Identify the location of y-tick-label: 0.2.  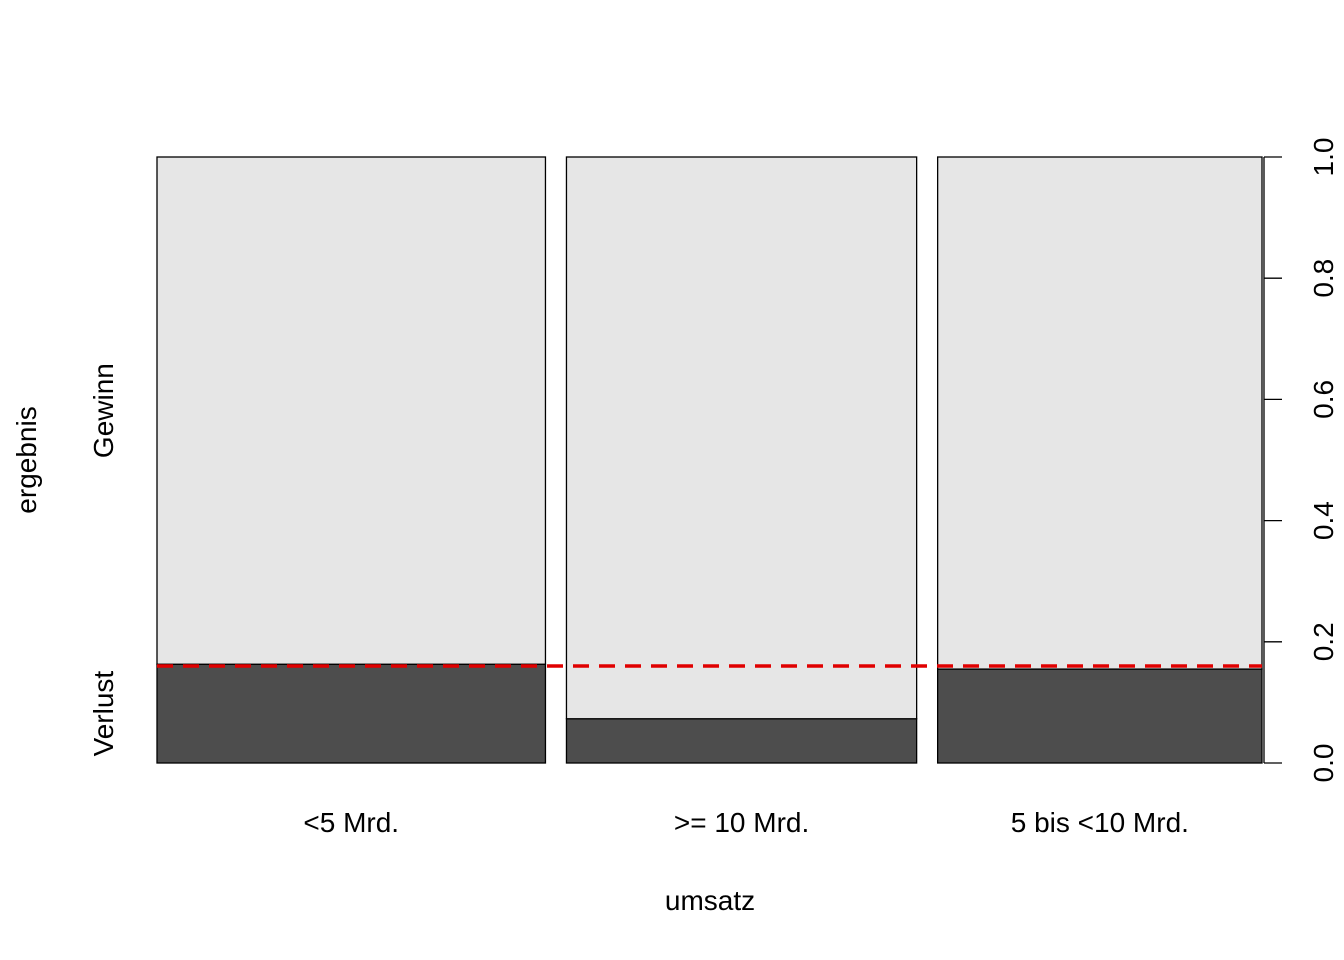
(1323, 641).